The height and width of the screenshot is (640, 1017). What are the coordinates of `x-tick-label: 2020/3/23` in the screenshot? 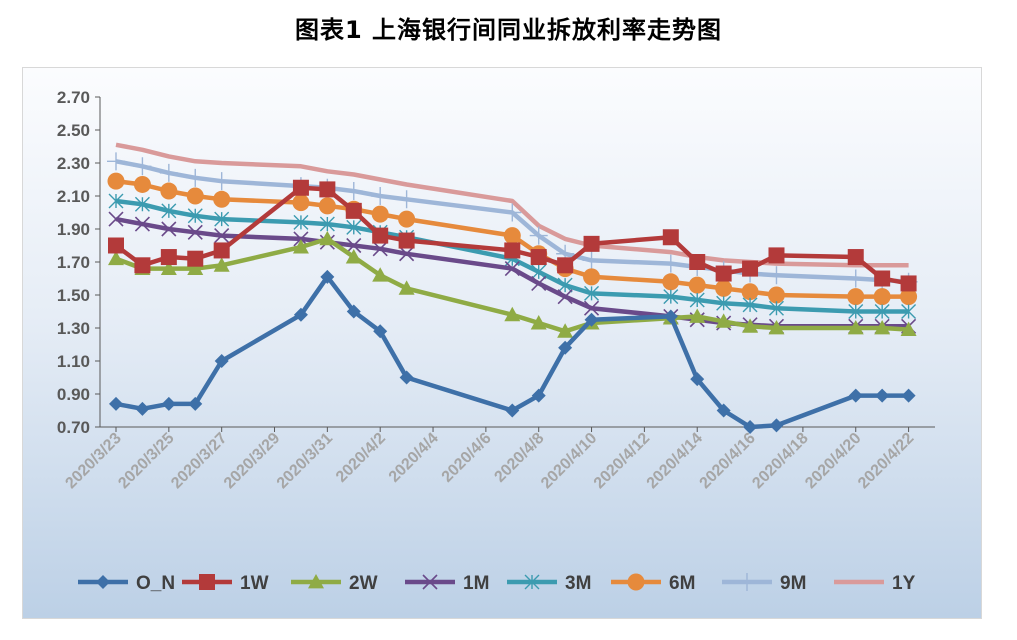 It's located at (93, 461).